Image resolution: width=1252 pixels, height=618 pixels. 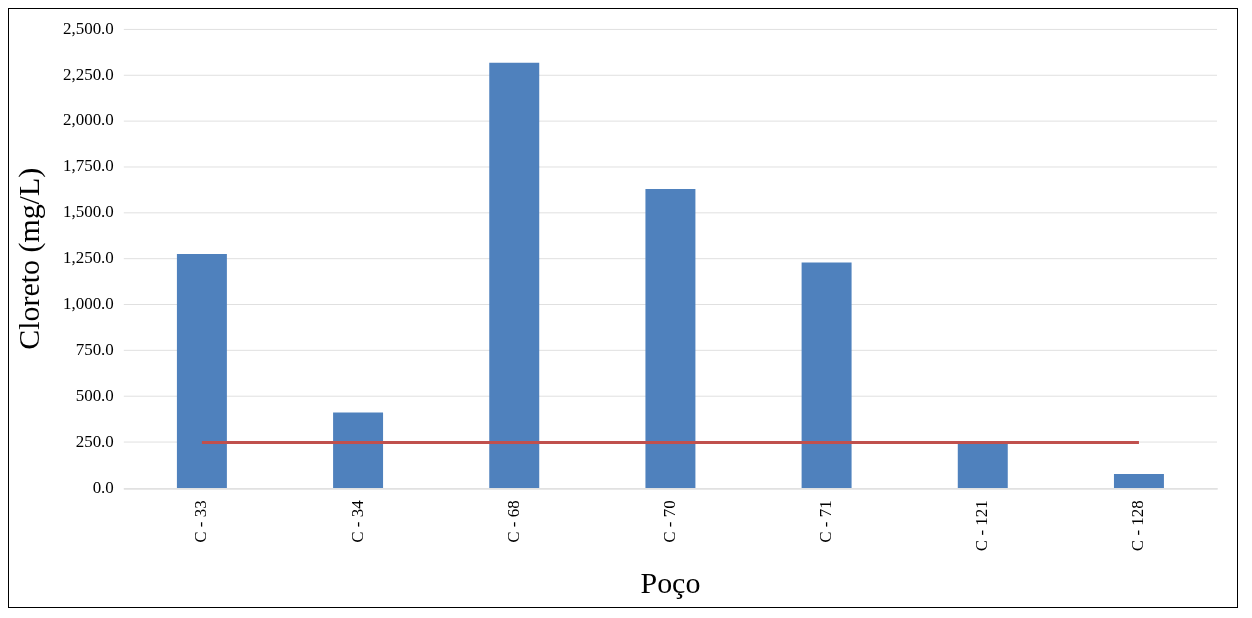 I want to click on x-tick-label: C - 121, so click(x=982, y=526).